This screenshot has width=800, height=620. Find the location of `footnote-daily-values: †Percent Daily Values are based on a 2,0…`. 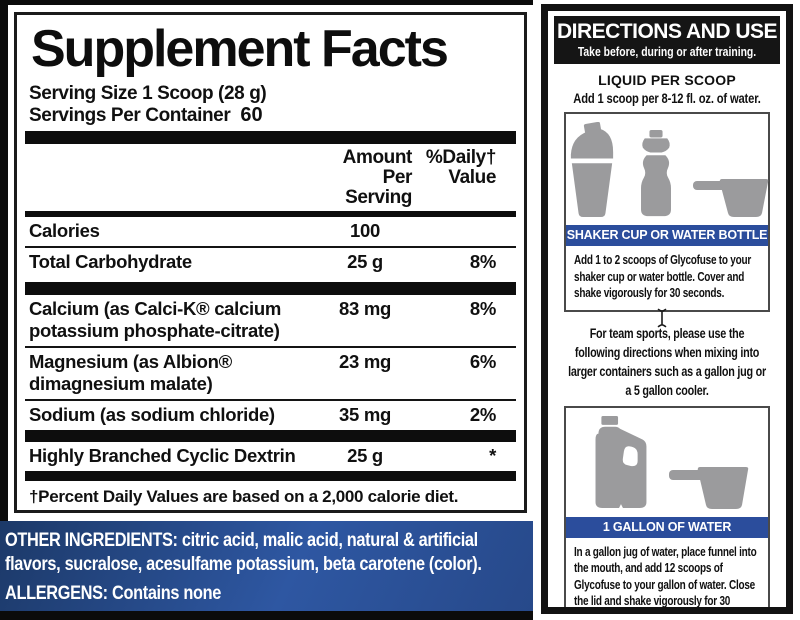

footnote-daily-values: †Percent Daily Values are based on a 2,0… is located at coordinates (244, 496).